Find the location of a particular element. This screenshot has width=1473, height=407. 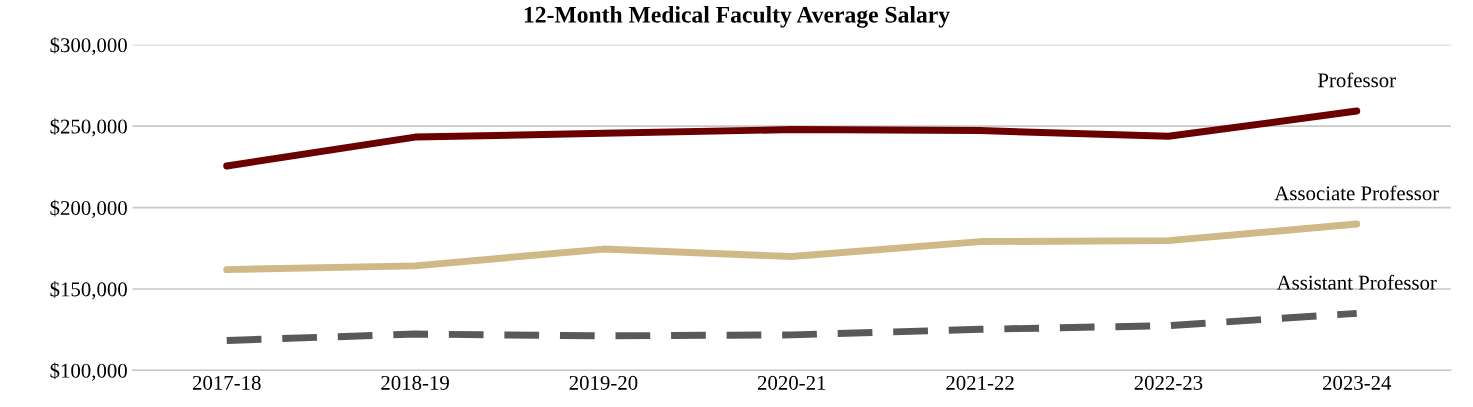

y-tick-label: $100,000 is located at coordinates (88, 371).